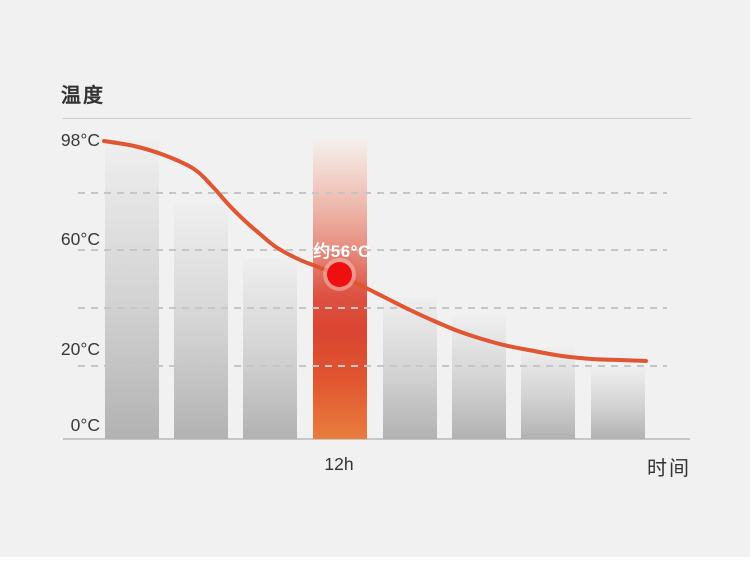 The image size is (750, 575). I want to click on chart-top-border-line, so click(377, 118).